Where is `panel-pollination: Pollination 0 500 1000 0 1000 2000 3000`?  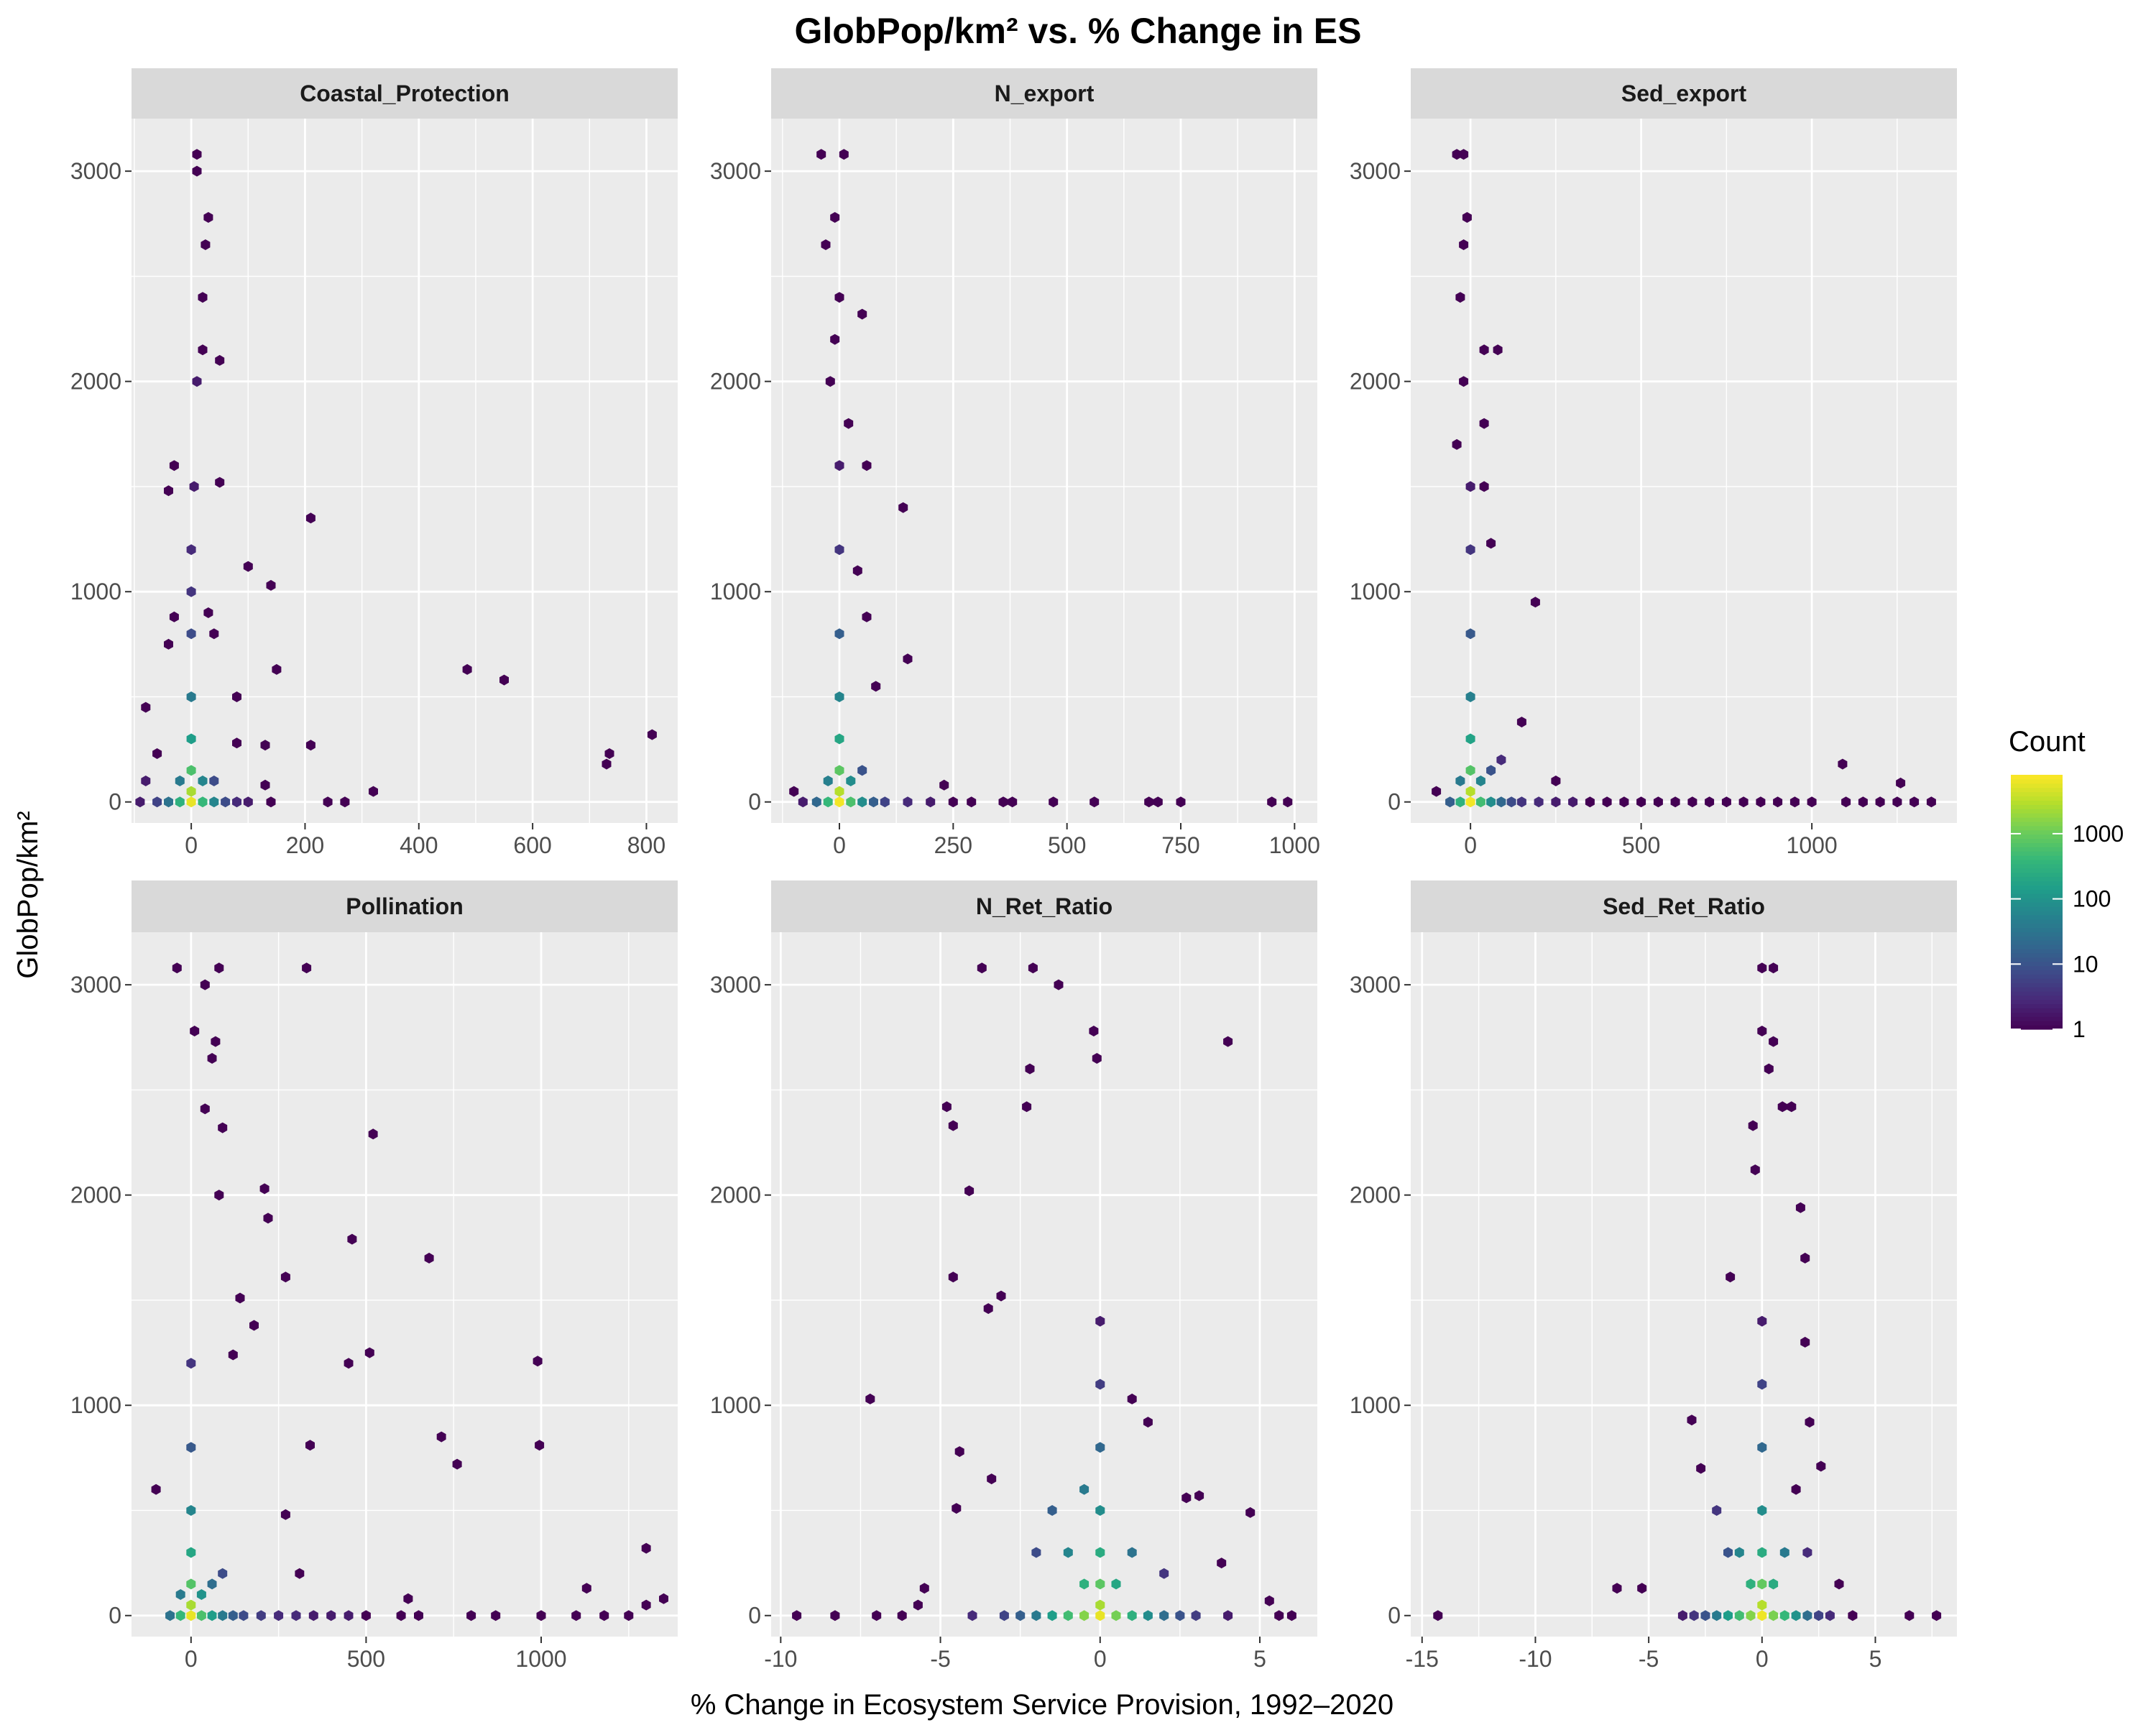 panel-pollination: Pollination 0 500 1000 0 1000 2000 3000 is located at coordinates (374, 1276).